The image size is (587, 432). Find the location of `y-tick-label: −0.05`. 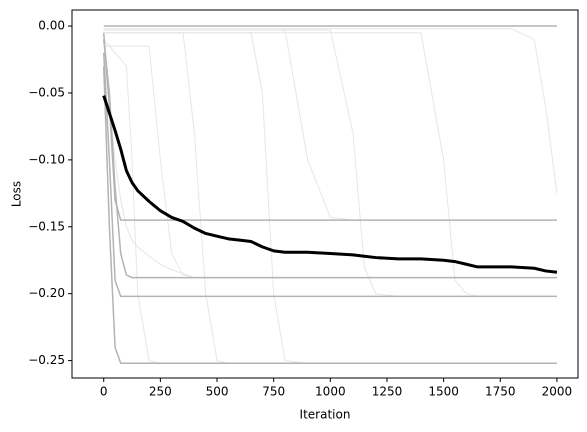

y-tick-label: −0.05 is located at coordinates (46, 92).